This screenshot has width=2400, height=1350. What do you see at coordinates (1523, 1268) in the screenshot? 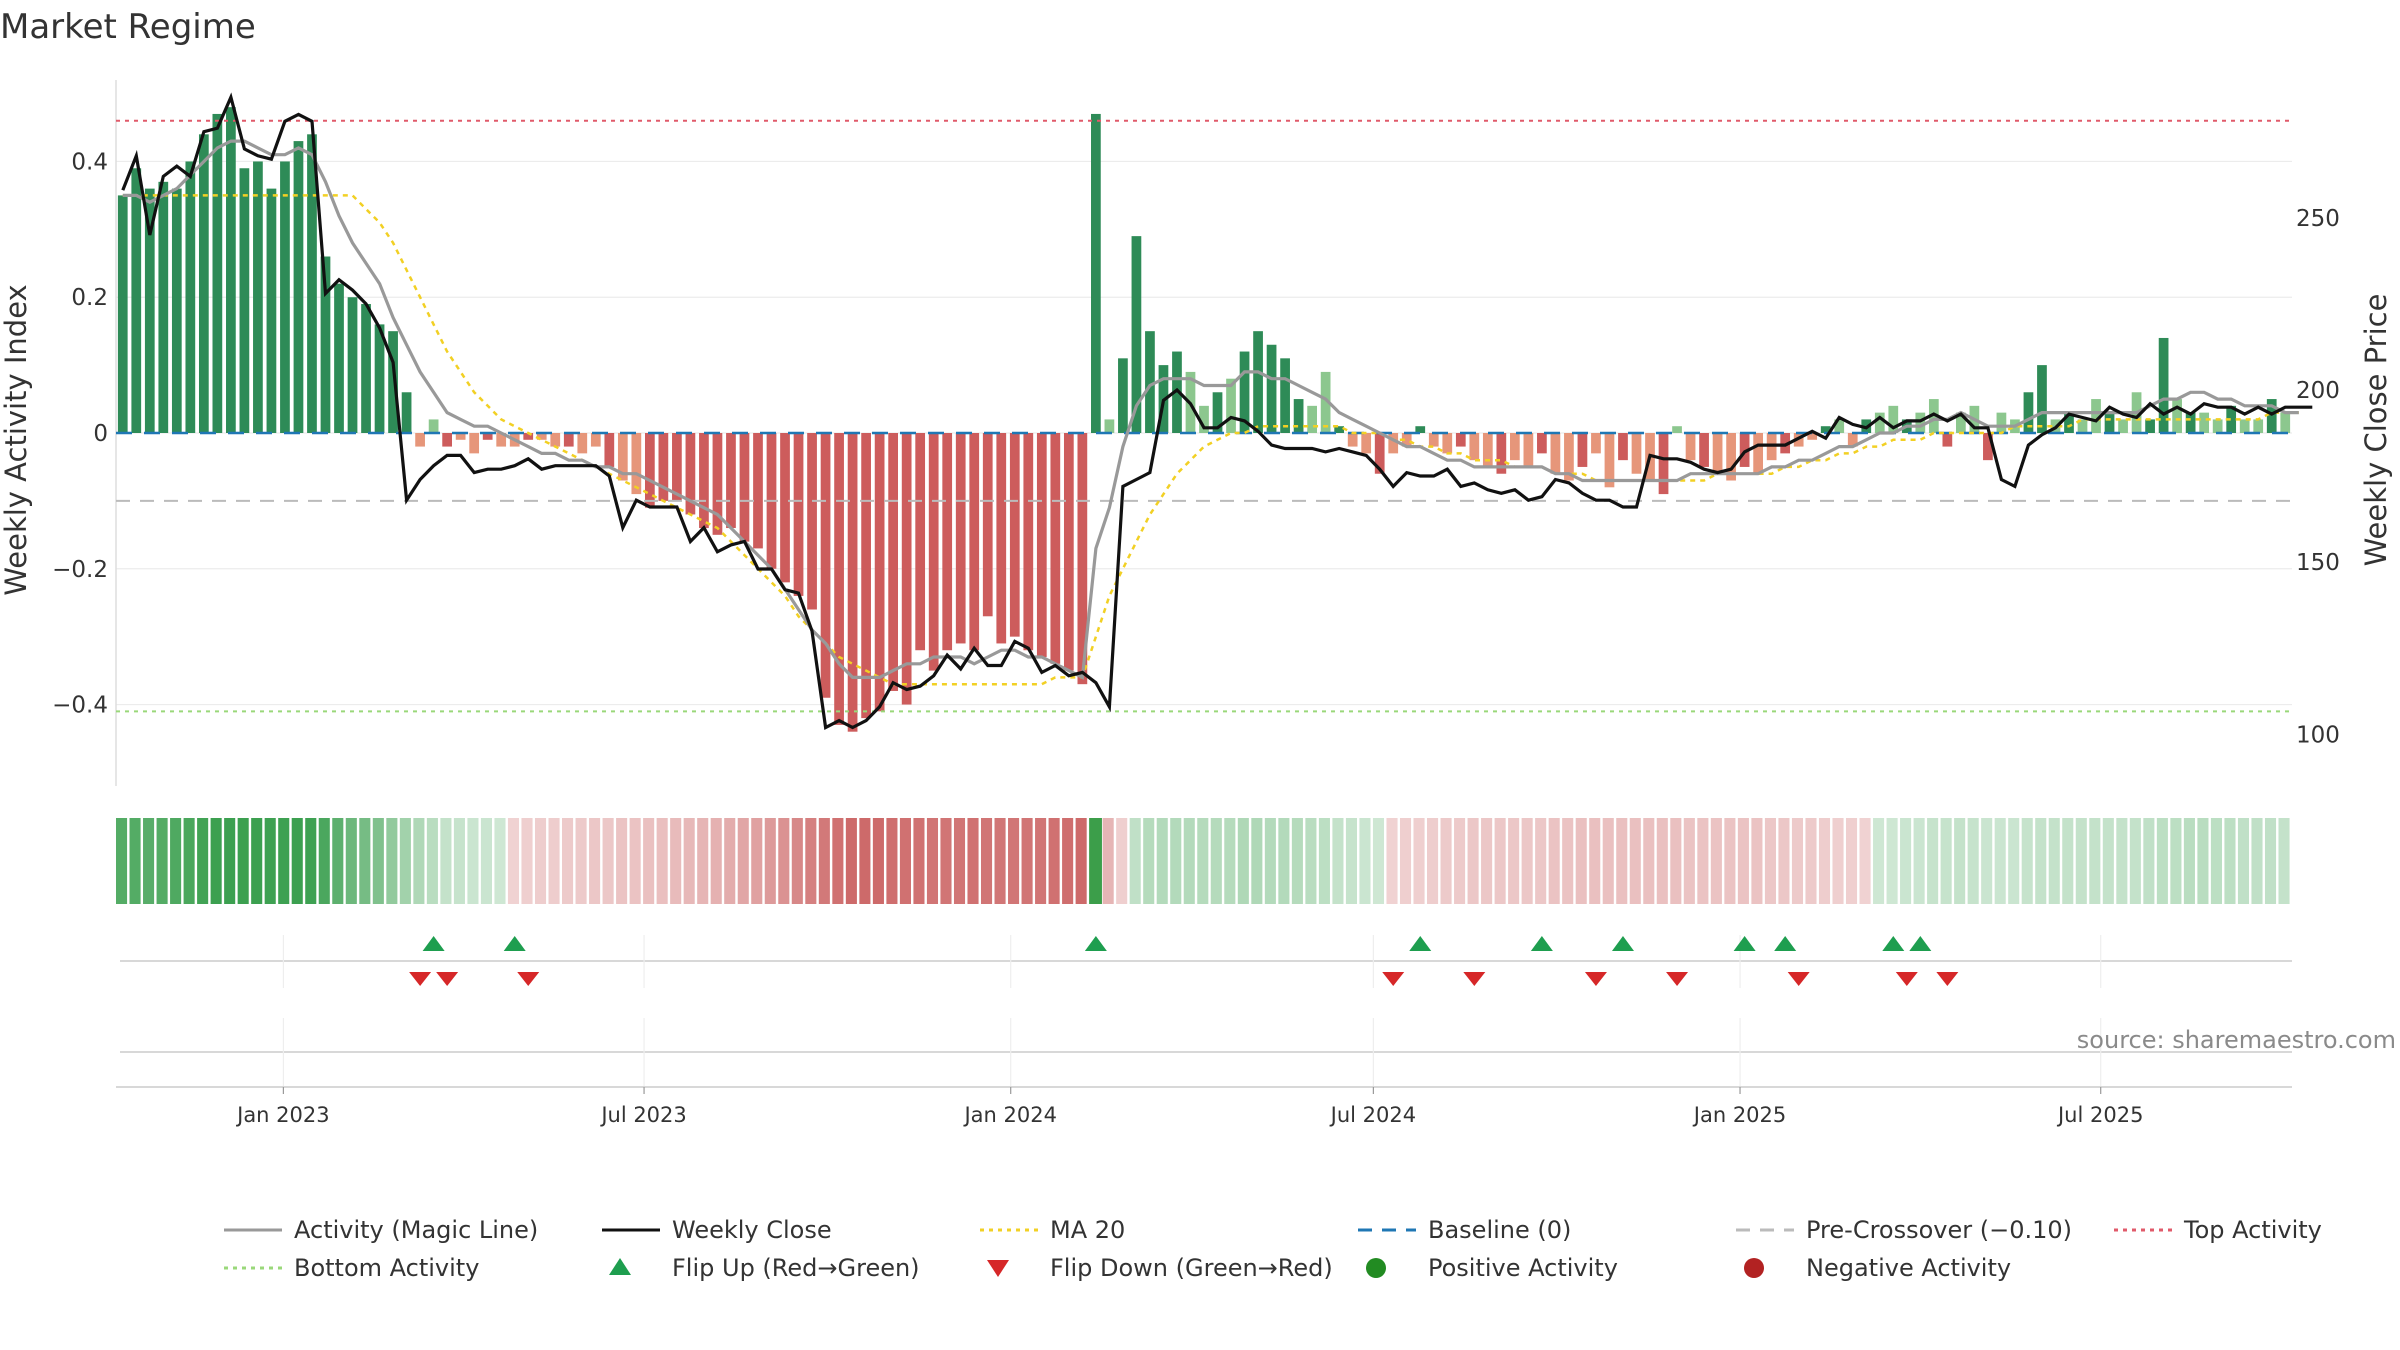
I see `legend-label: Positive Activity` at bounding box center [1523, 1268].